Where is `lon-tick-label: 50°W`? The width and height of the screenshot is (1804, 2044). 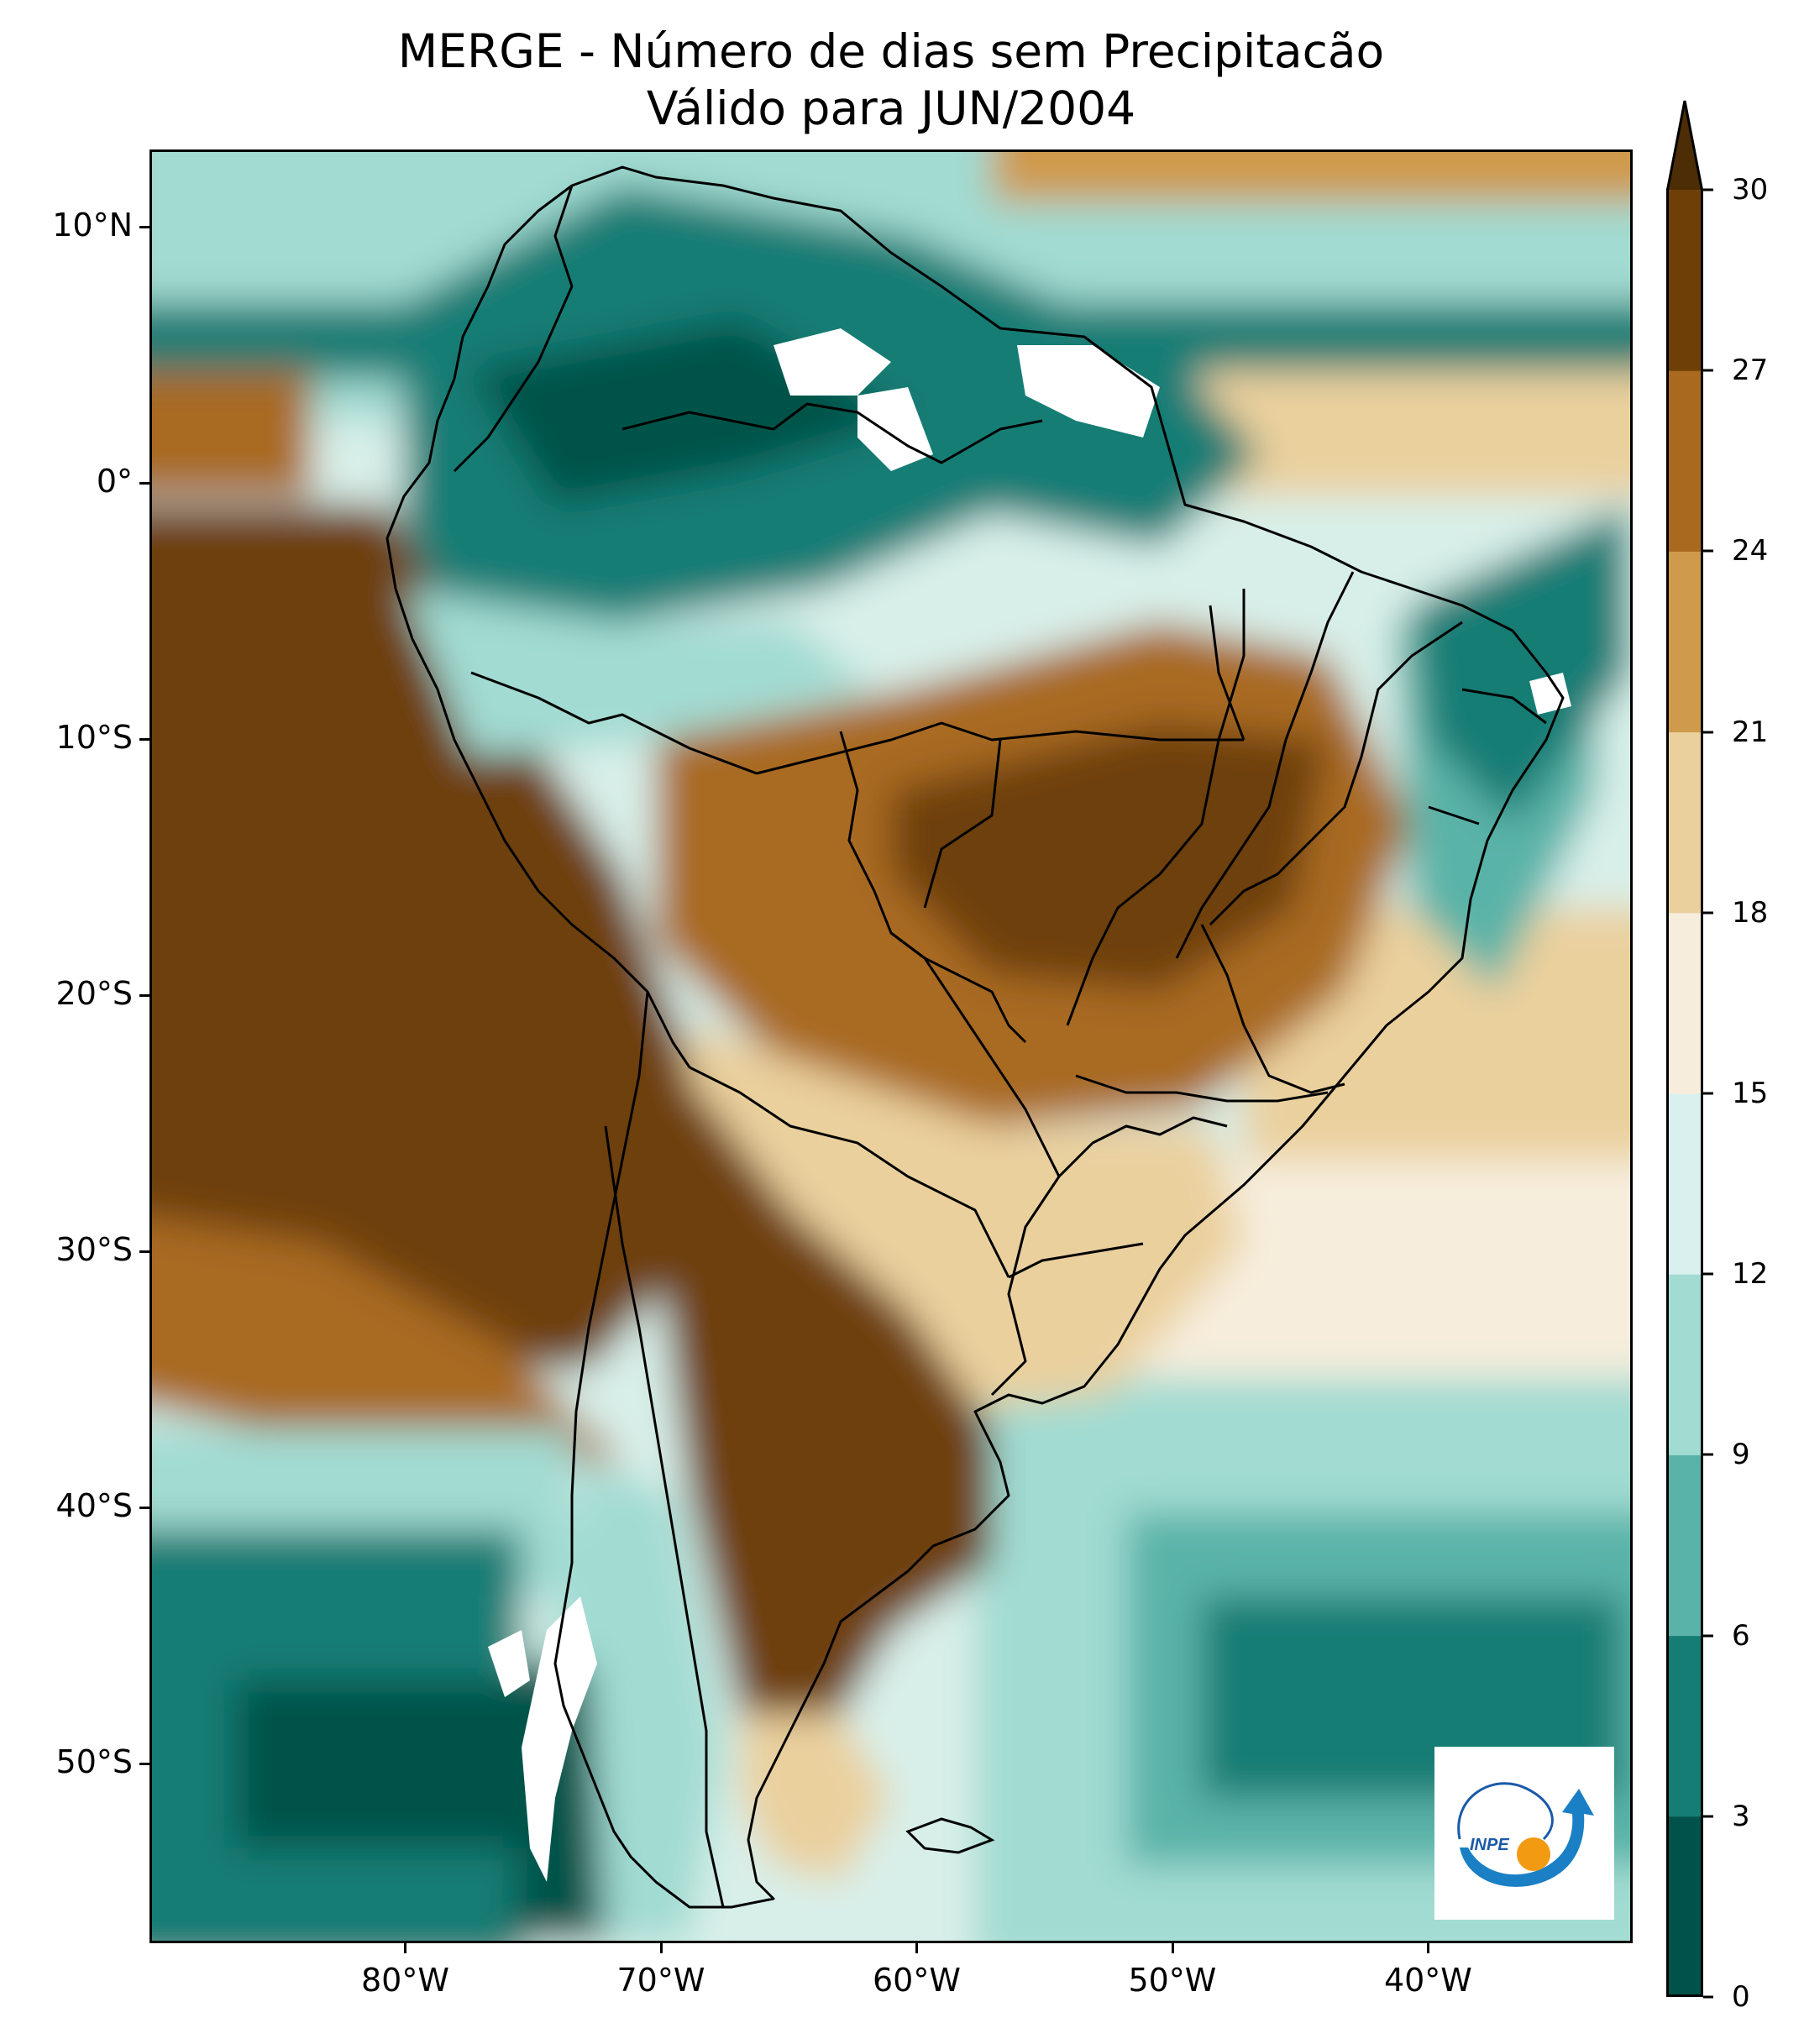
lon-tick-label: 50°W is located at coordinates (1172, 1980).